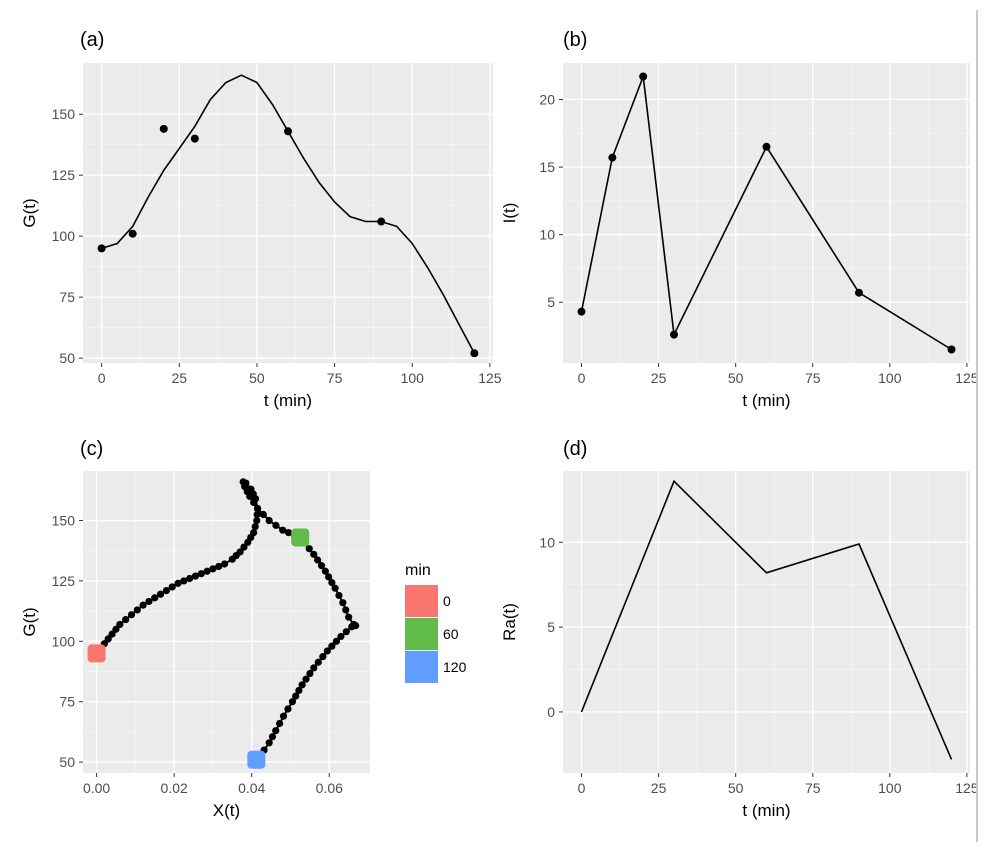 The height and width of the screenshot is (852, 1000). What do you see at coordinates (64, 236) in the screenshot?
I see `y-tick-label: 100` at bounding box center [64, 236].